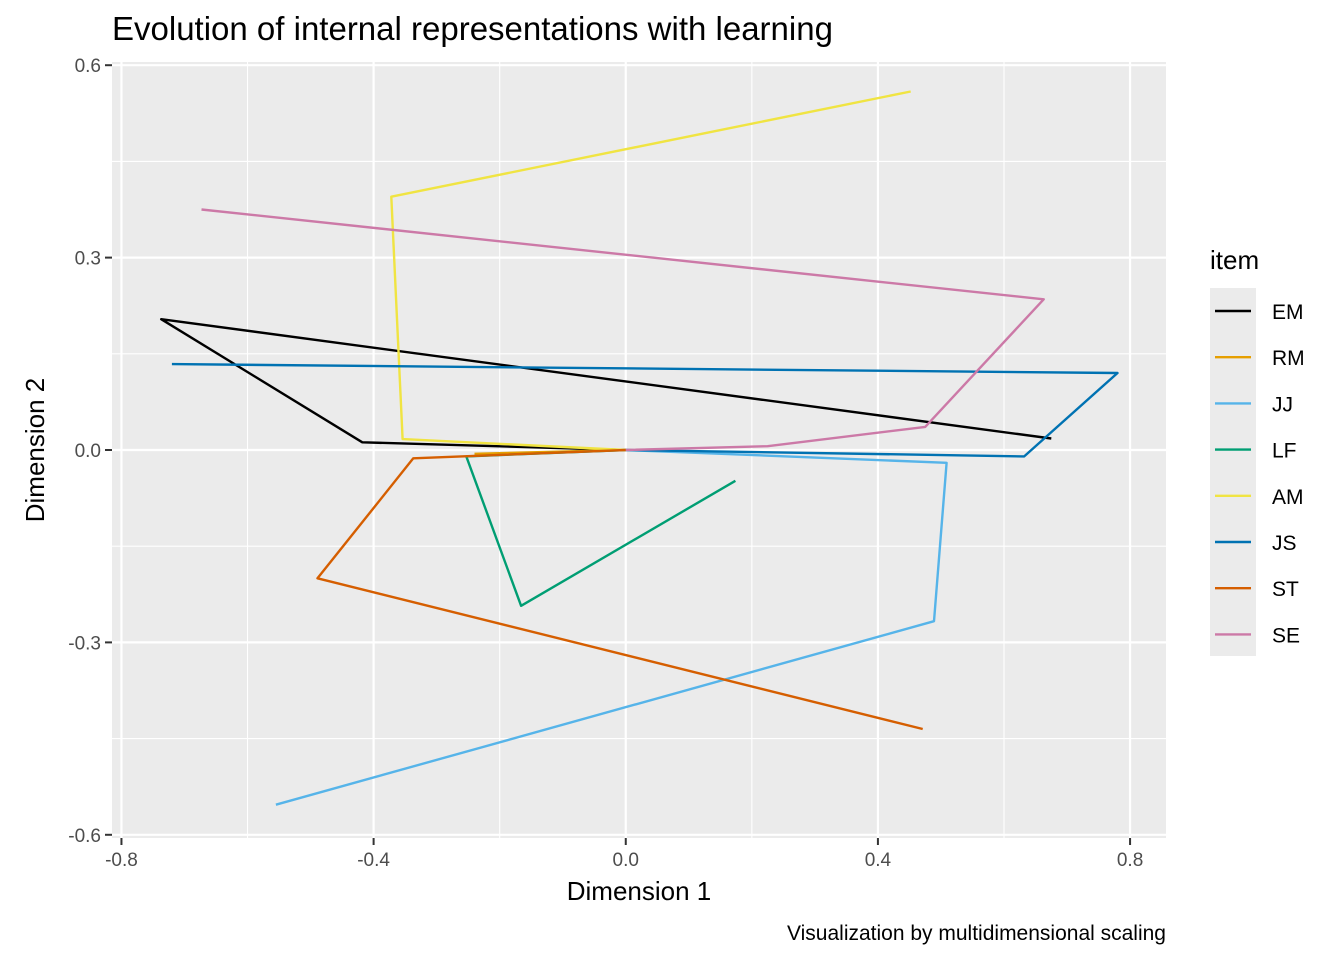 The width and height of the screenshot is (1344, 960). What do you see at coordinates (1288, 497) in the screenshot?
I see `legend-label-am: AM` at bounding box center [1288, 497].